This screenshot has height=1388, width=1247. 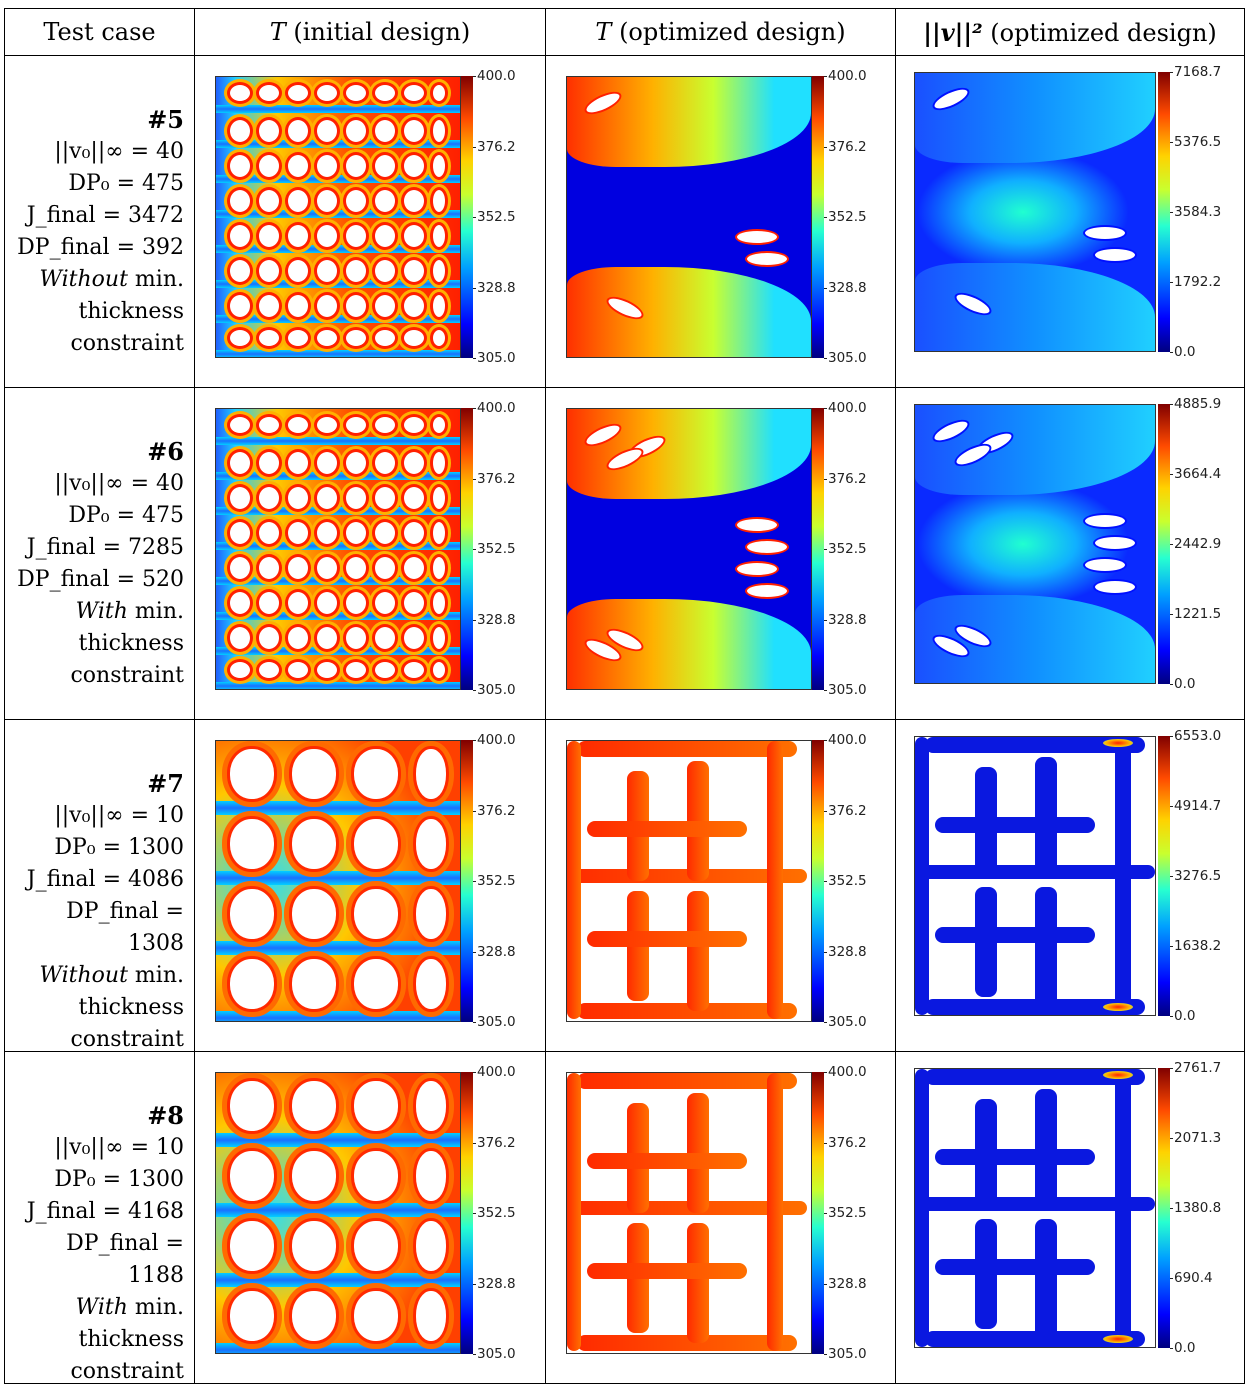 I want to click on test-case-number: #7, so click(x=165, y=783).